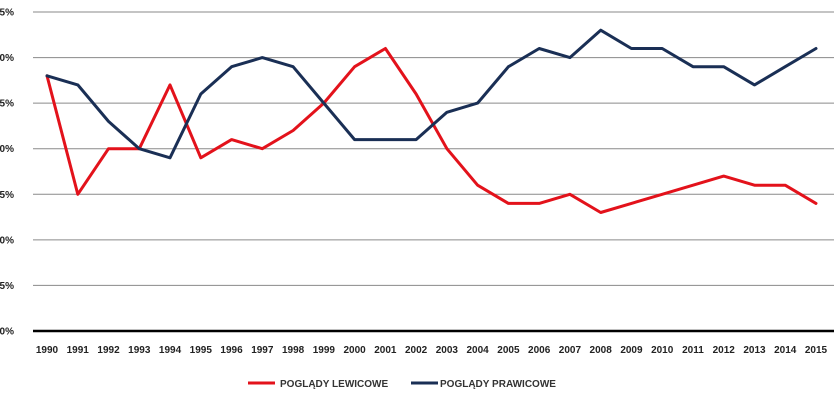 This screenshot has width=840, height=412. I want to click on x-tick-label: 1993, so click(139, 350).